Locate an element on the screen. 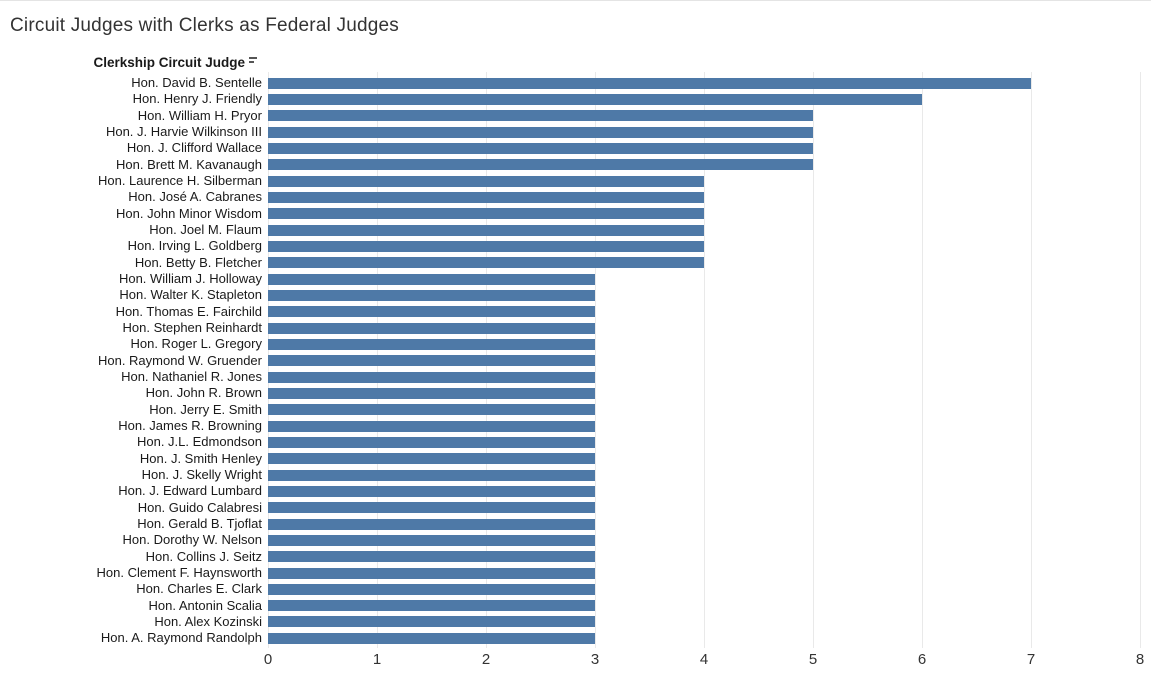  table-row: Hon. Irving L. Goldberg is located at coordinates (575, 246).